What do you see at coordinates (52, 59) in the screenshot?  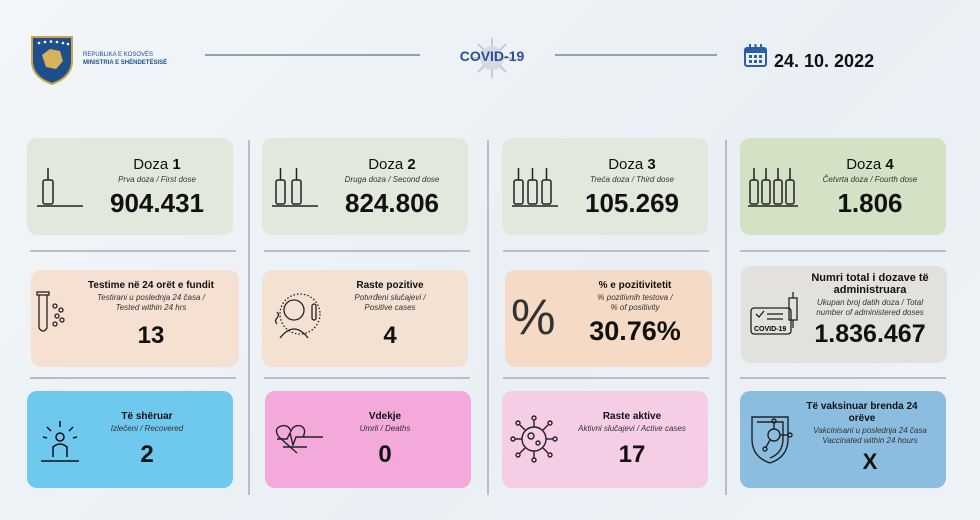 I see `kosovo-coat-of-arms-logo` at bounding box center [52, 59].